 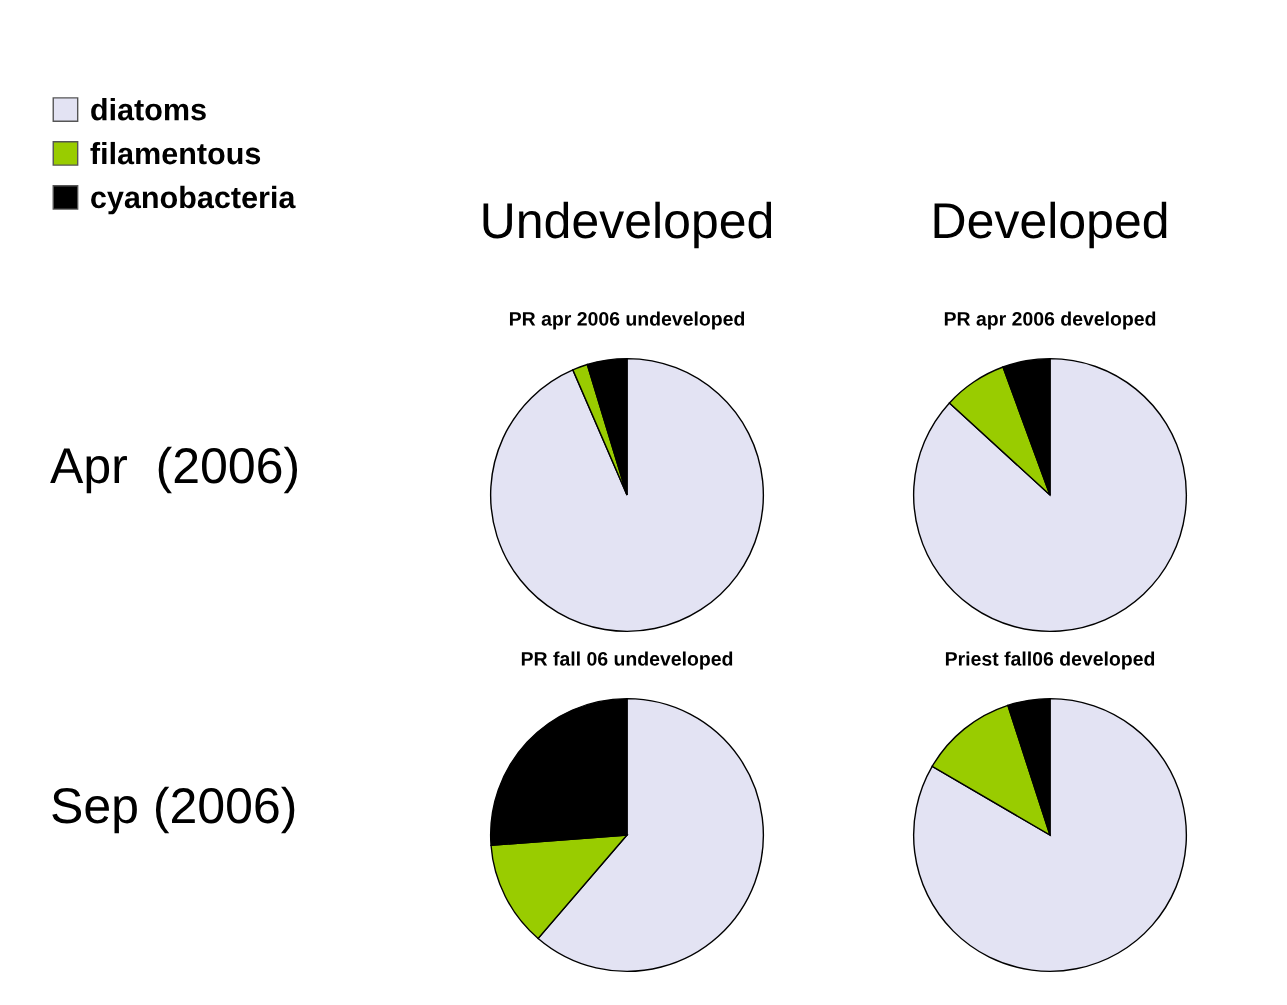 I want to click on text: PR apr 2006 undeveloped, so click(x=627, y=320).